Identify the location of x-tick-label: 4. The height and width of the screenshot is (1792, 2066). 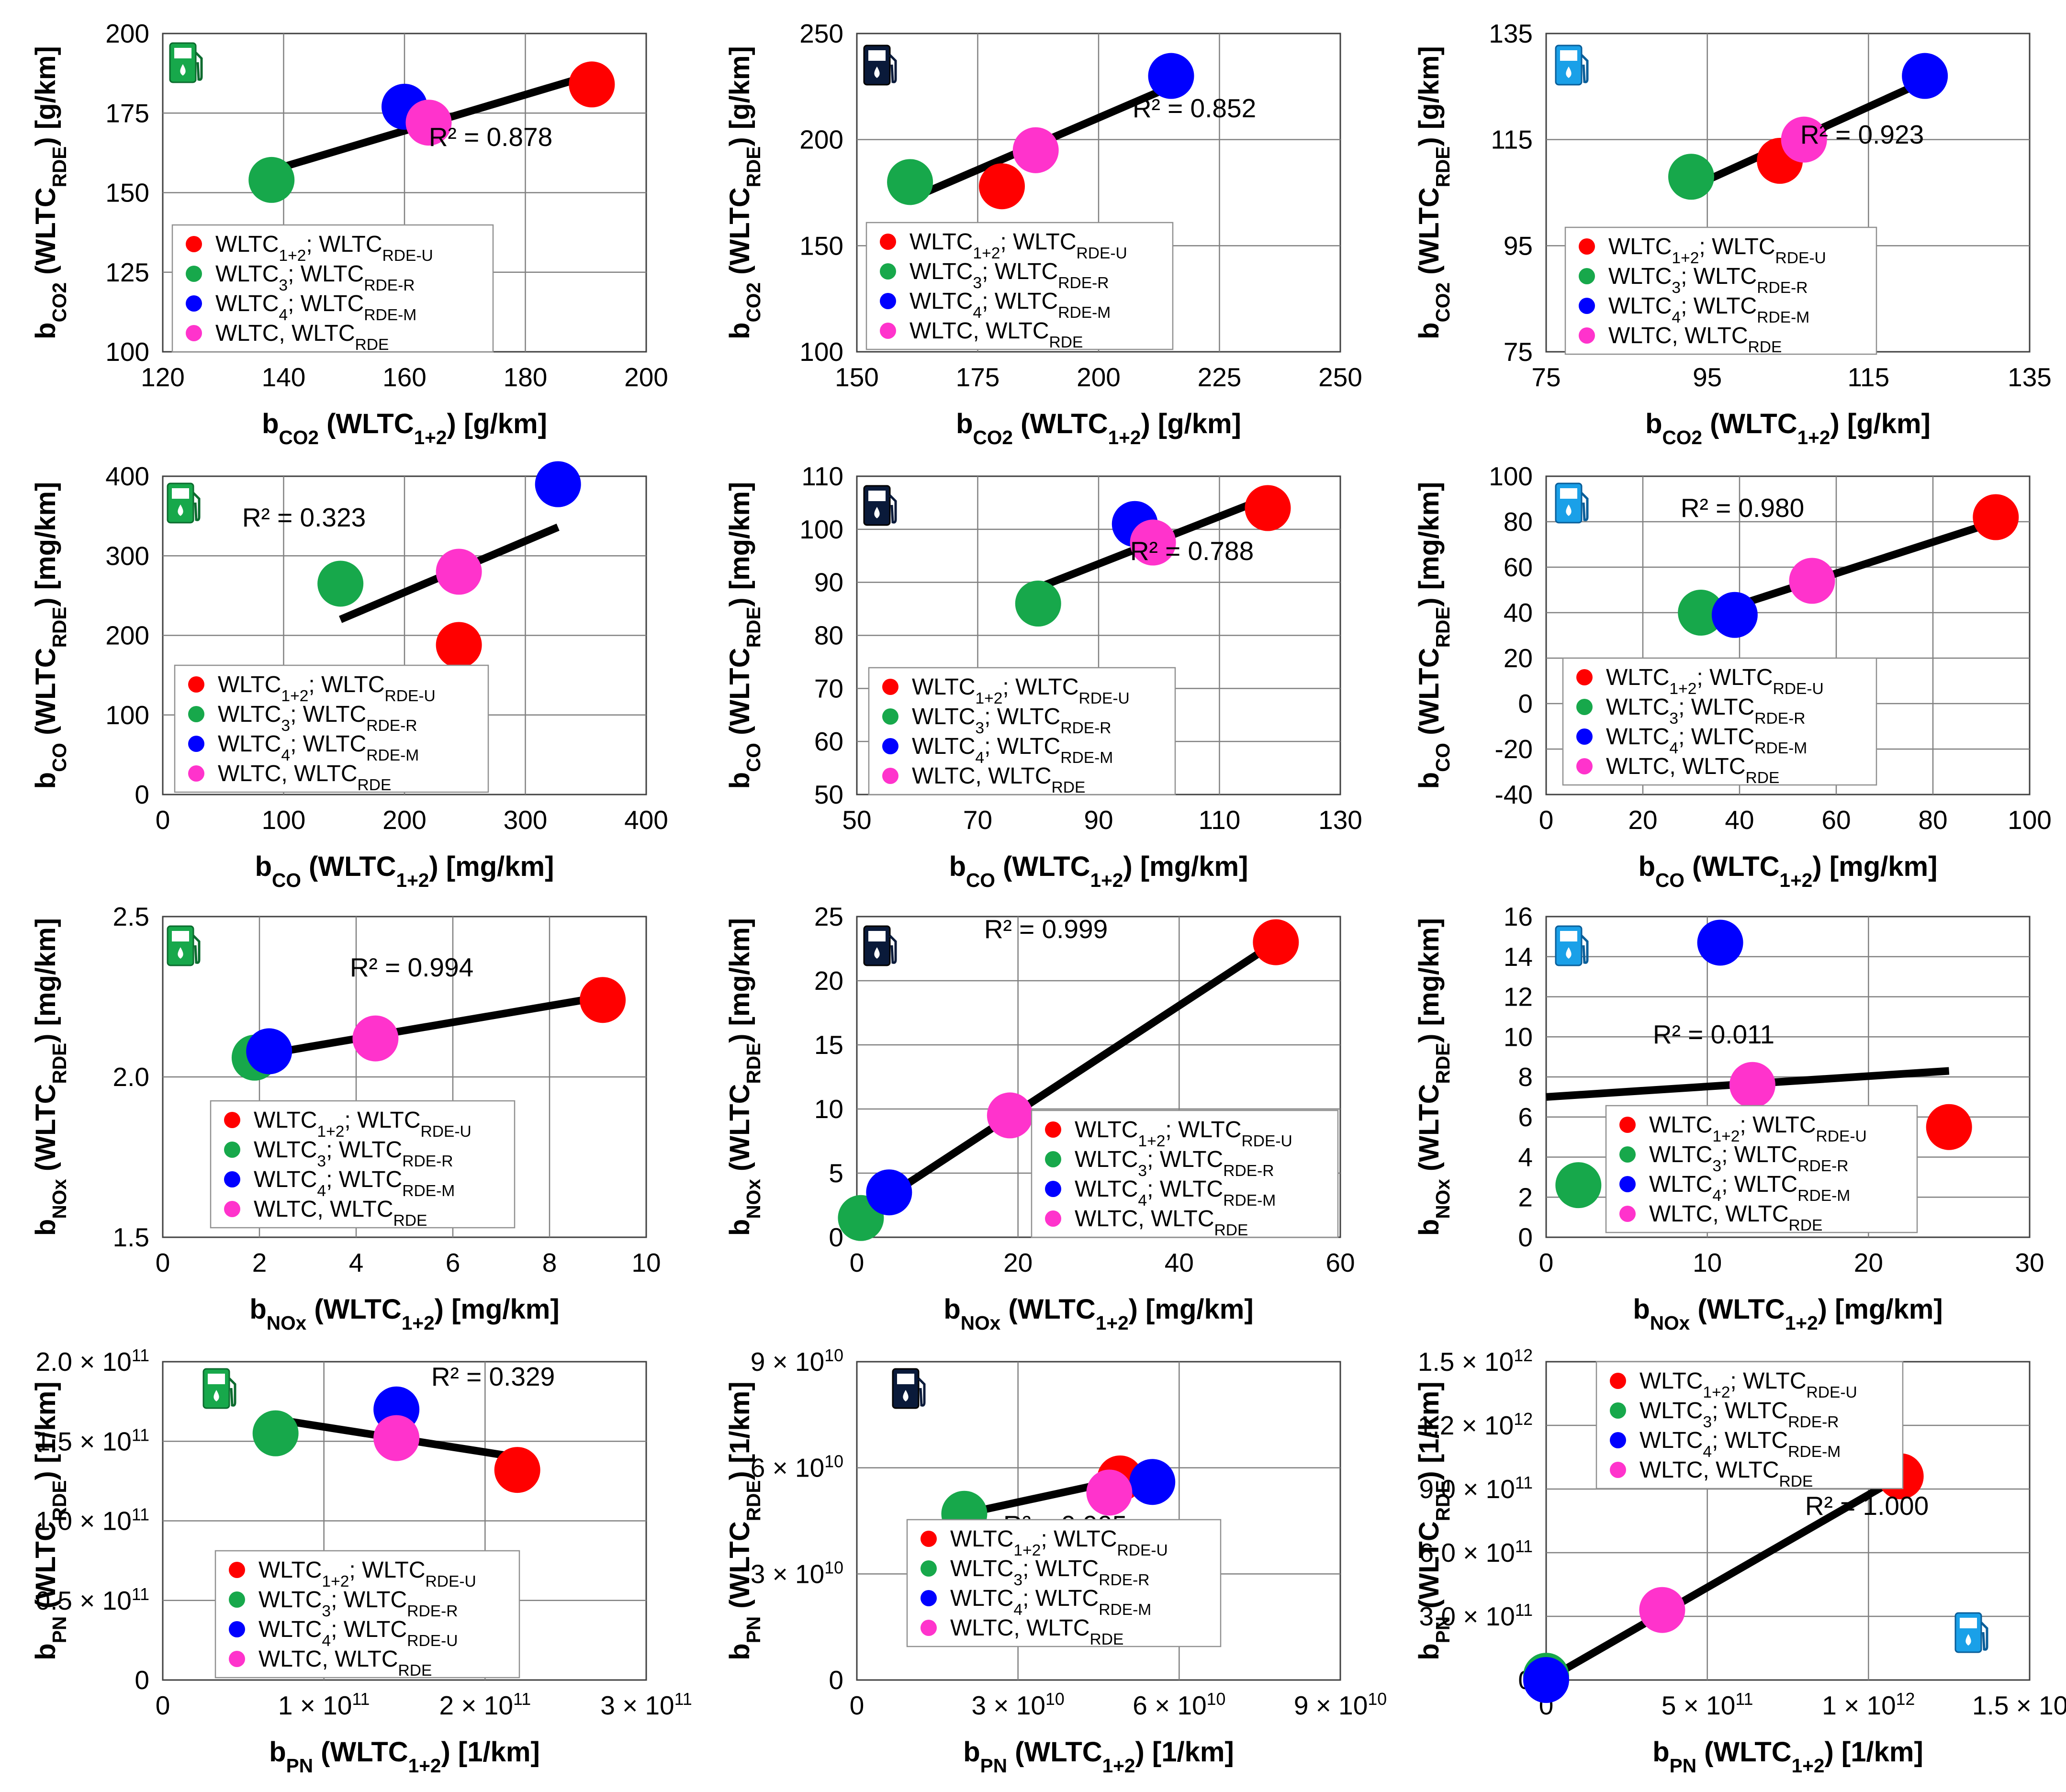
(356, 1262).